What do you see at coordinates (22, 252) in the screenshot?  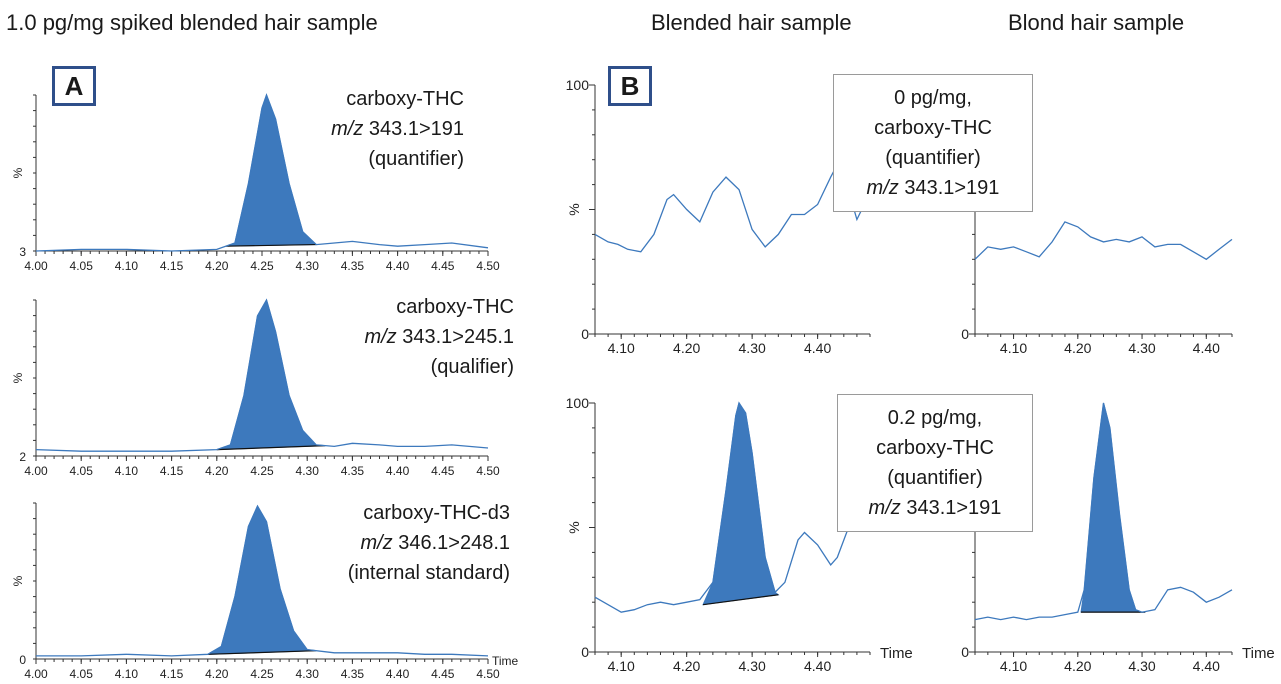 I see `y-min-label: 3` at bounding box center [22, 252].